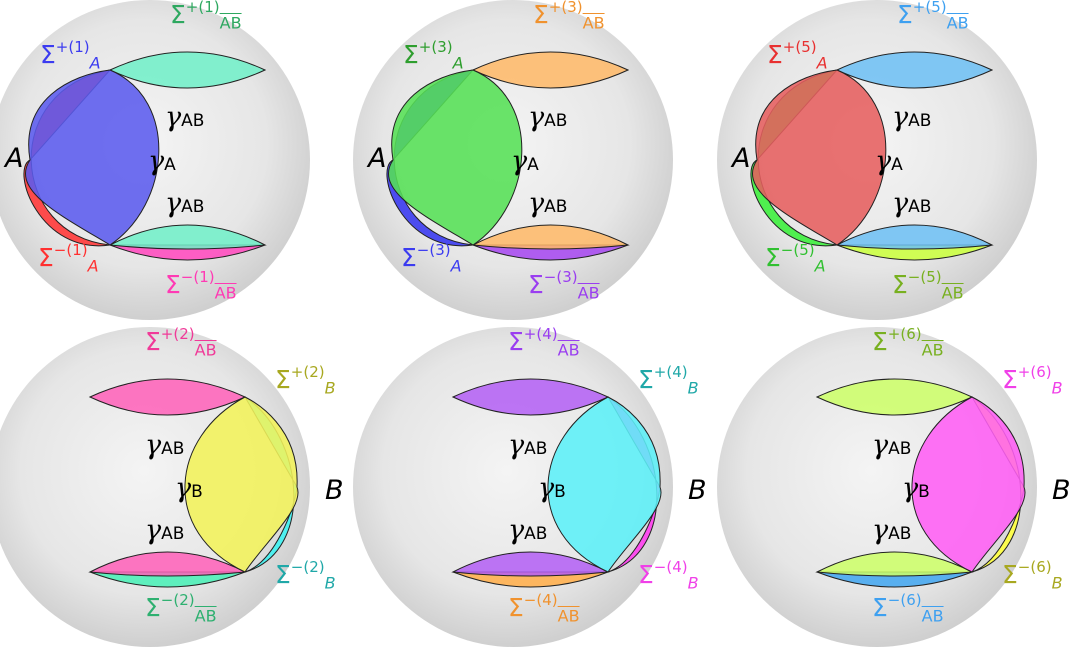  What do you see at coordinates (908, 342) in the screenshot?
I see `ab-plus-label: Σ+(6)AB` at bounding box center [908, 342].